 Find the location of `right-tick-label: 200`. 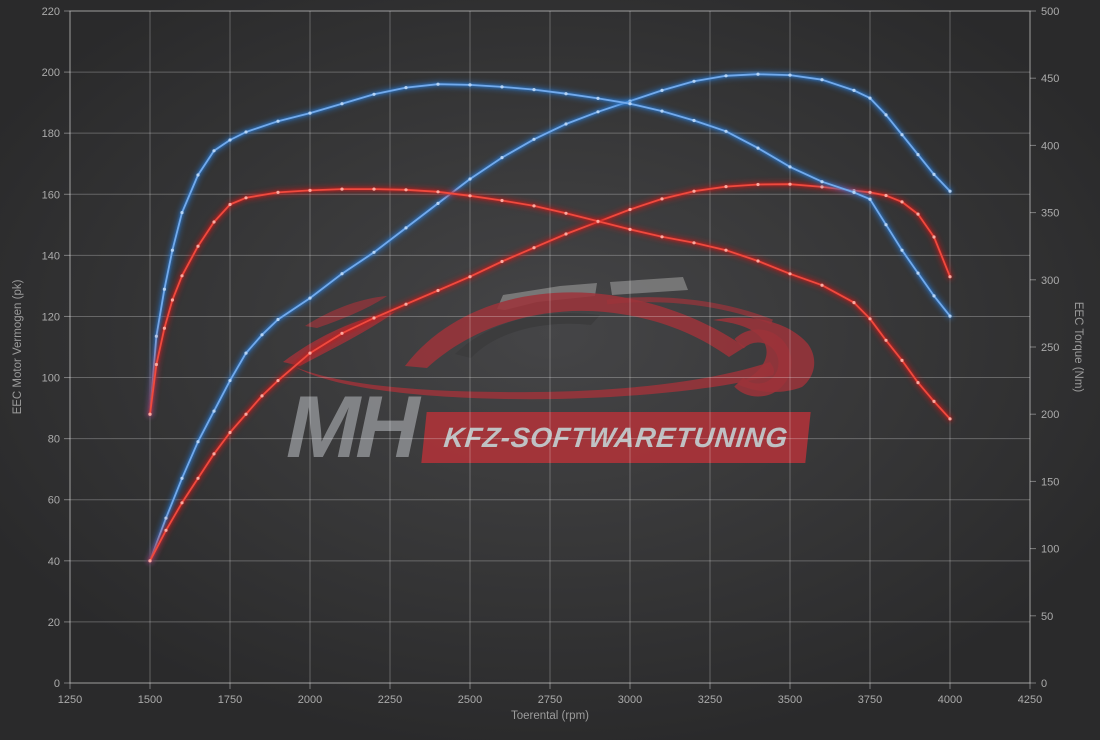

right-tick-label: 200 is located at coordinates (1050, 415).